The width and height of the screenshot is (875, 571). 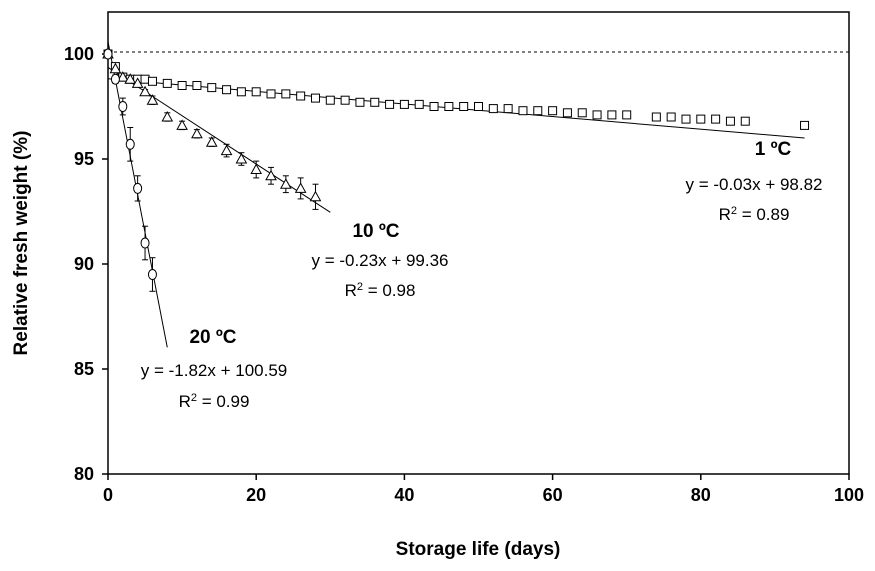 I want to click on equation-20c: y = -1.82x + 100.59, so click(x=214, y=370).